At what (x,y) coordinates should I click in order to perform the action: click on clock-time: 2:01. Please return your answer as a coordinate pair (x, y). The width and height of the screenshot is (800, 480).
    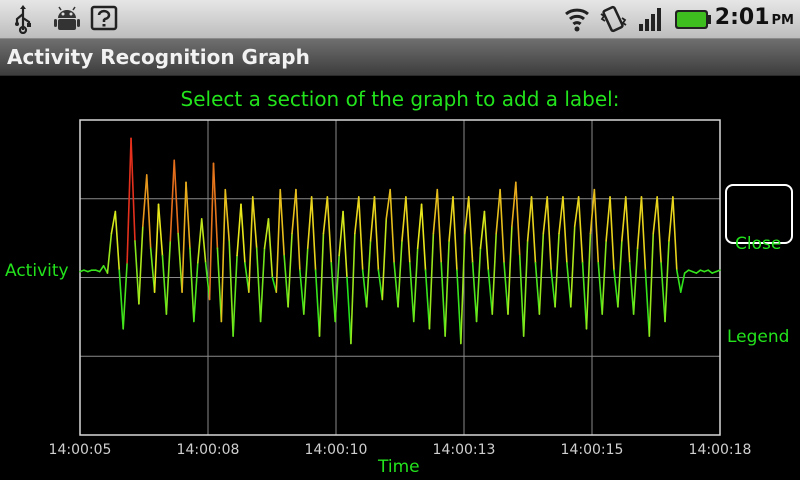
    Looking at the image, I should click on (742, 17).